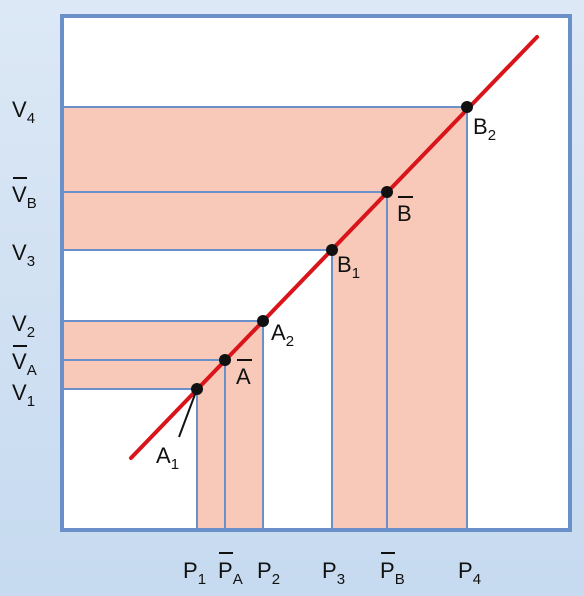 The image size is (584, 596). Describe the element at coordinates (484, 129) in the screenshot. I see `label-b2: B2` at that location.